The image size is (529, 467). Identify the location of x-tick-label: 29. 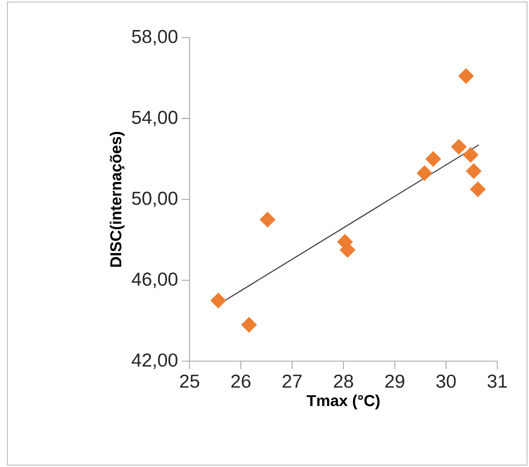
(394, 381).